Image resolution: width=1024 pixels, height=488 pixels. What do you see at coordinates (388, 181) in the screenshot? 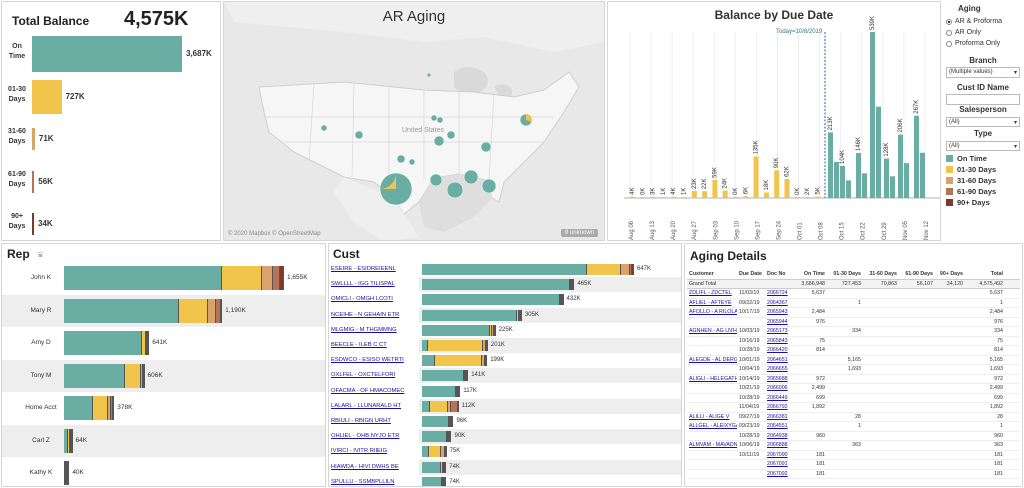
I see `map-pie-slice` at bounding box center [388, 181].